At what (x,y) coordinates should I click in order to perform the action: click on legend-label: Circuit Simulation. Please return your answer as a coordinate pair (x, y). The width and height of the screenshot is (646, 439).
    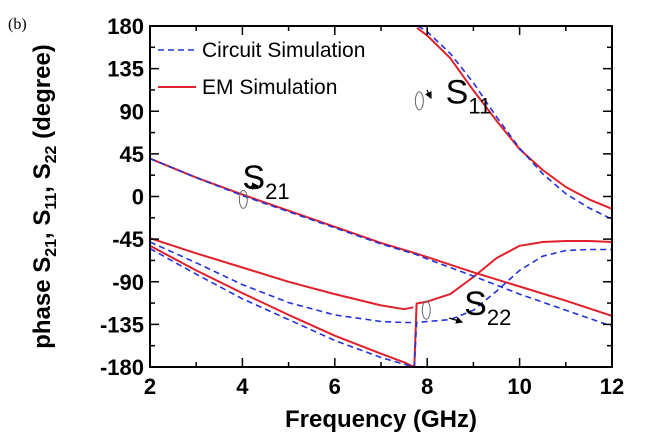
    Looking at the image, I should click on (283, 50).